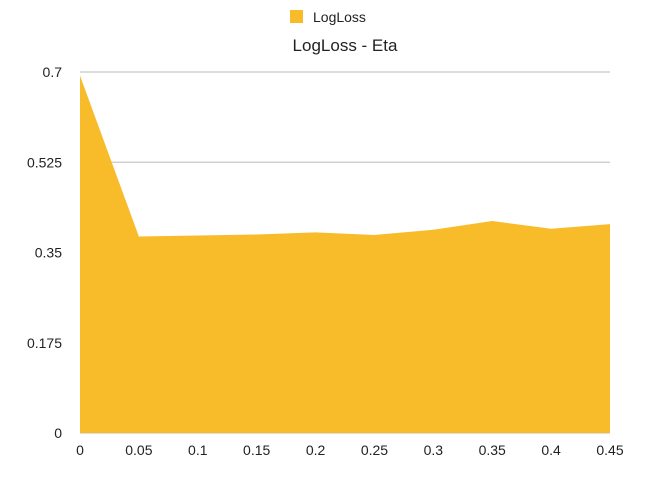 This screenshot has height=485, width=659. I want to click on x-tick-label: 0.35, so click(492, 450).